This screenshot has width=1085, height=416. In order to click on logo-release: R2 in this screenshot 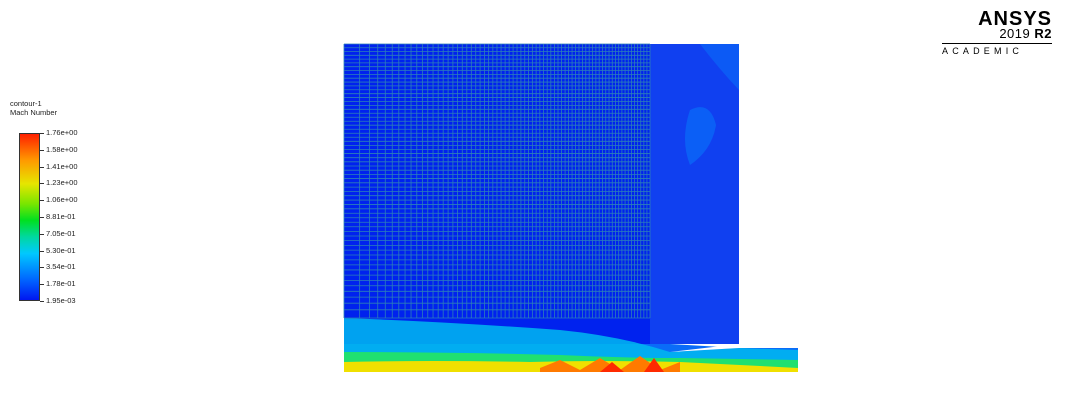, I will do `click(1043, 33)`.